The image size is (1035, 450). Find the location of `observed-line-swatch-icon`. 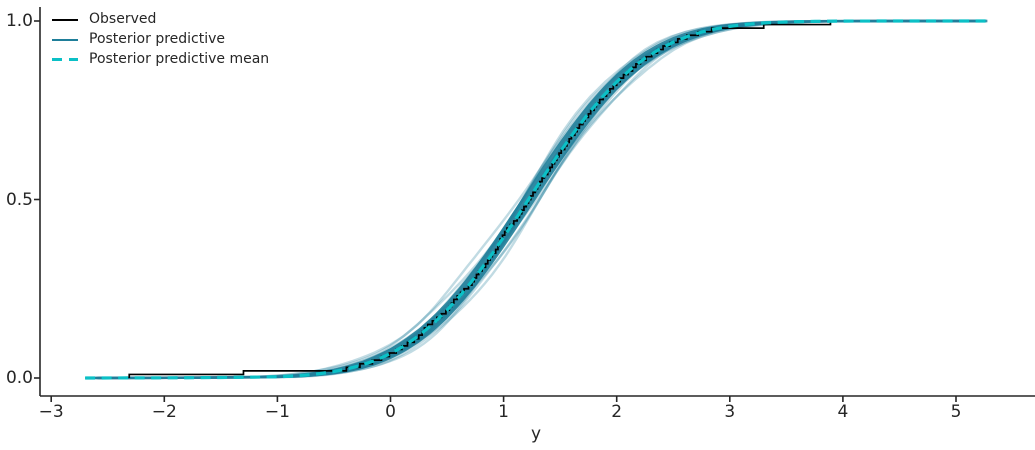

observed-line-swatch-icon is located at coordinates (65, 19).